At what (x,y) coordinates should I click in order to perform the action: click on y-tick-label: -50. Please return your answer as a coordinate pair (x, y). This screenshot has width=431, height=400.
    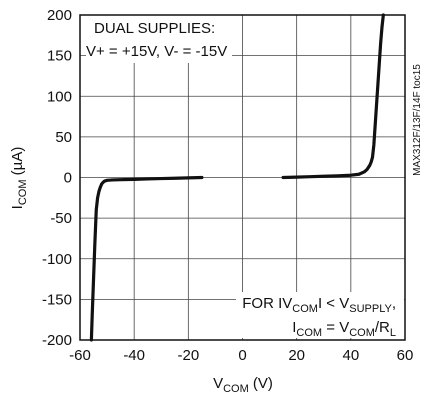
    Looking at the image, I should click on (61, 218).